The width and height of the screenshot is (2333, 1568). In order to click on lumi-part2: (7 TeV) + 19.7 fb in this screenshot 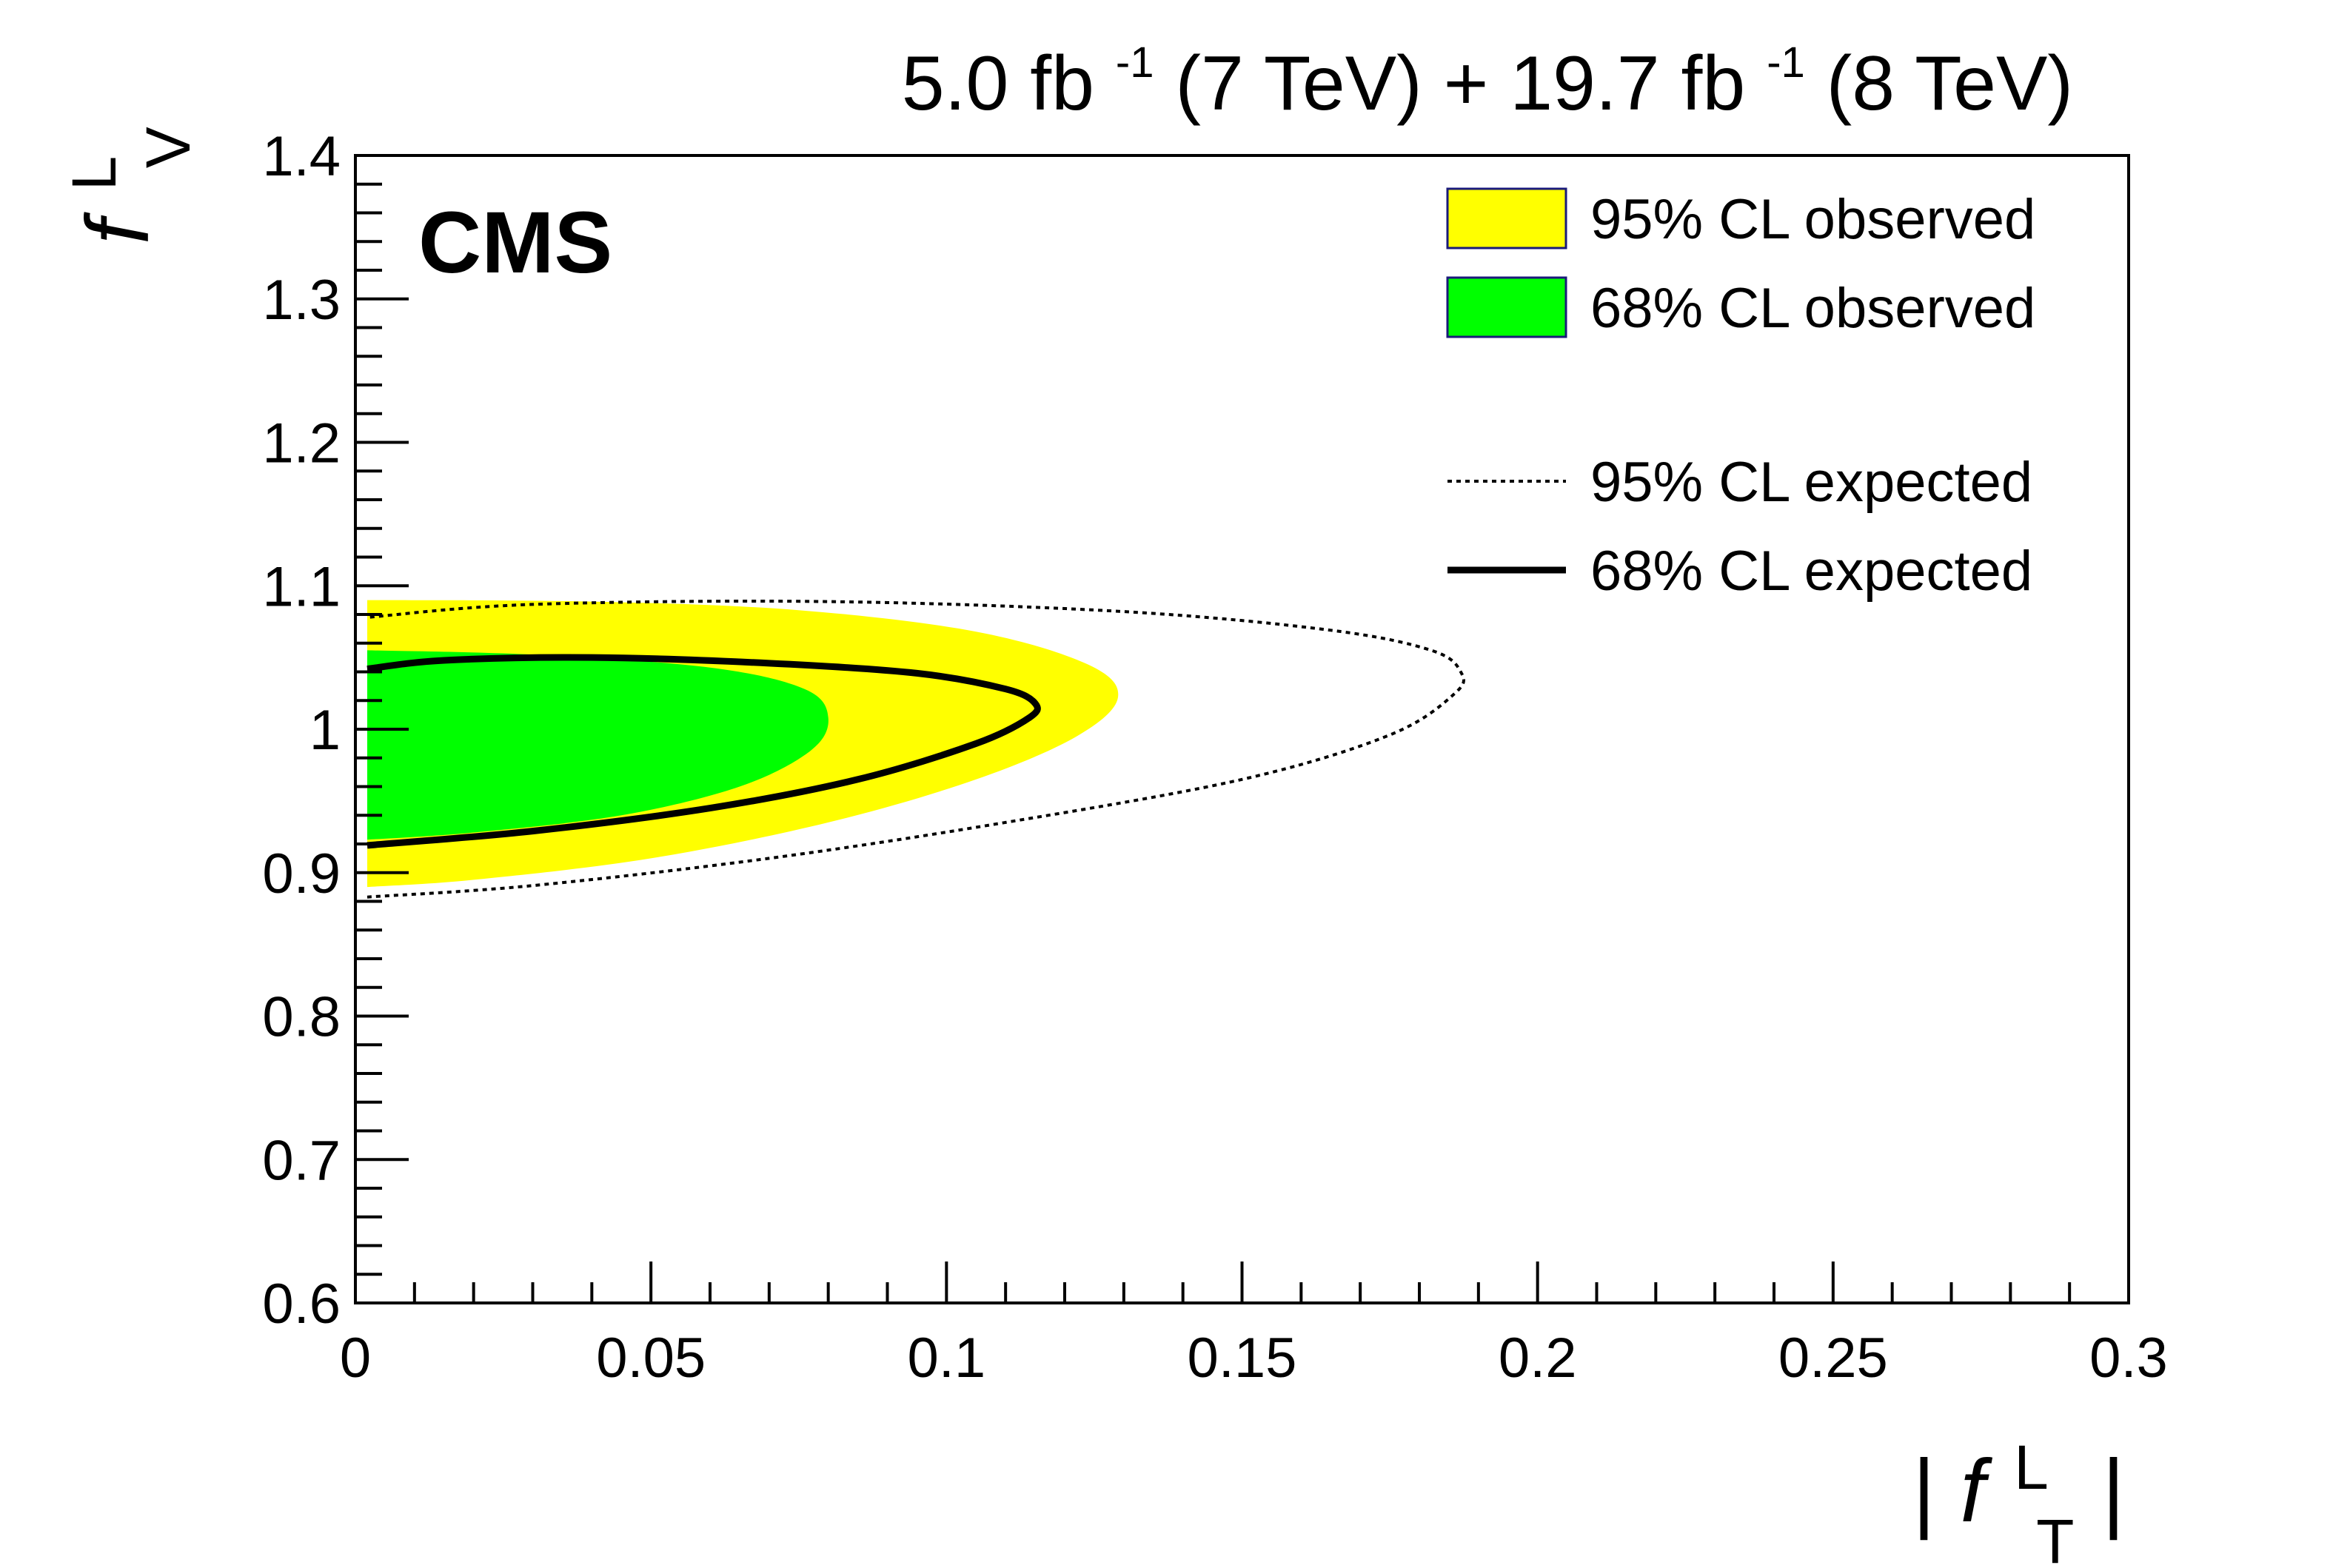, I will do `click(1460, 84)`.